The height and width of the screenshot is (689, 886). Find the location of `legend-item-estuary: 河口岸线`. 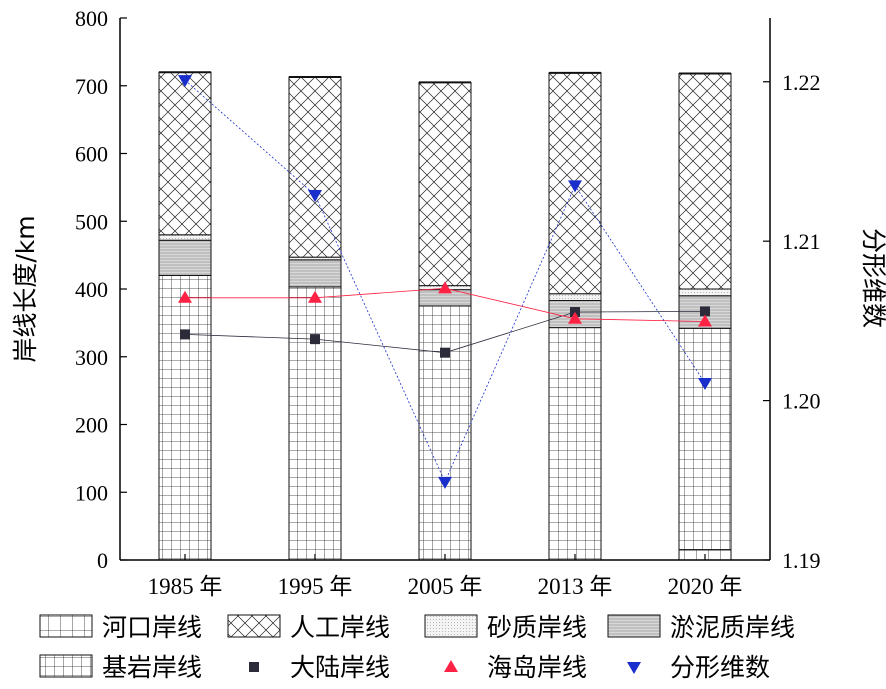

legend-item-estuary: 河口岸线 is located at coordinates (120, 627).